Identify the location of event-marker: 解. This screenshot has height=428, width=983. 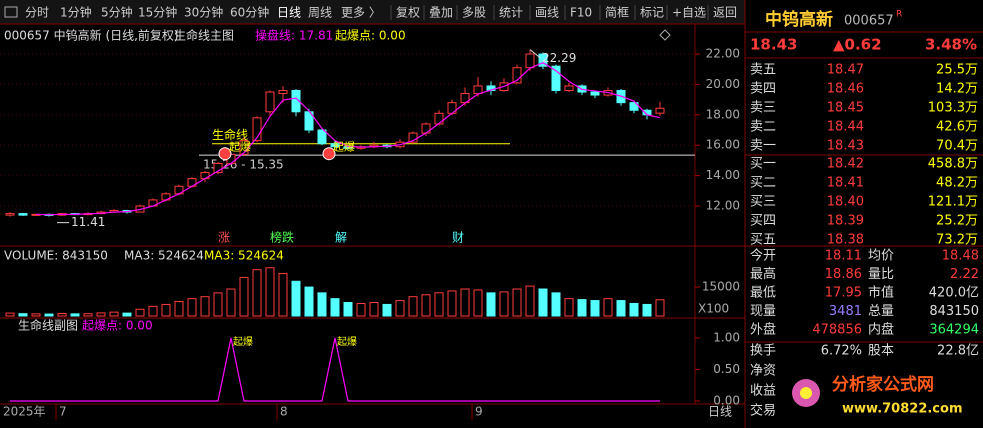
(341, 238).